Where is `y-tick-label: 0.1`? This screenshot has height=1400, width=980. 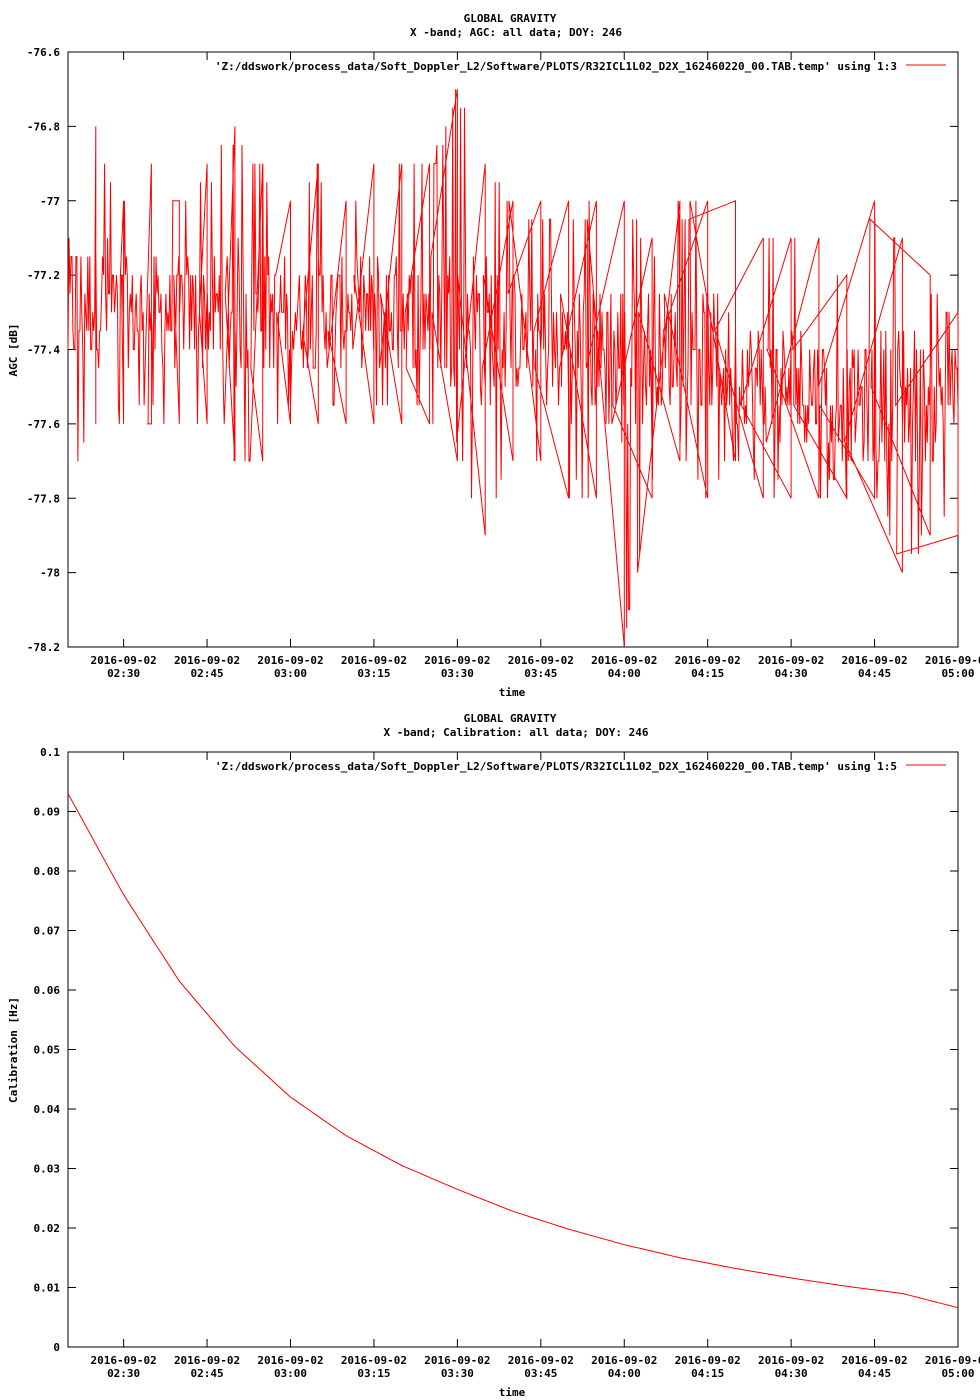 y-tick-label: 0.1 is located at coordinates (50, 752).